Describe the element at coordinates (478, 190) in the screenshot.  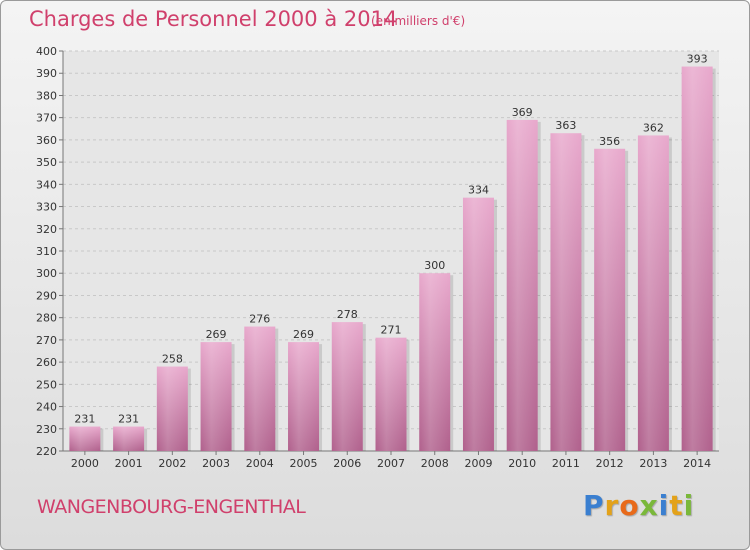
I see `value-label: 334` at that location.